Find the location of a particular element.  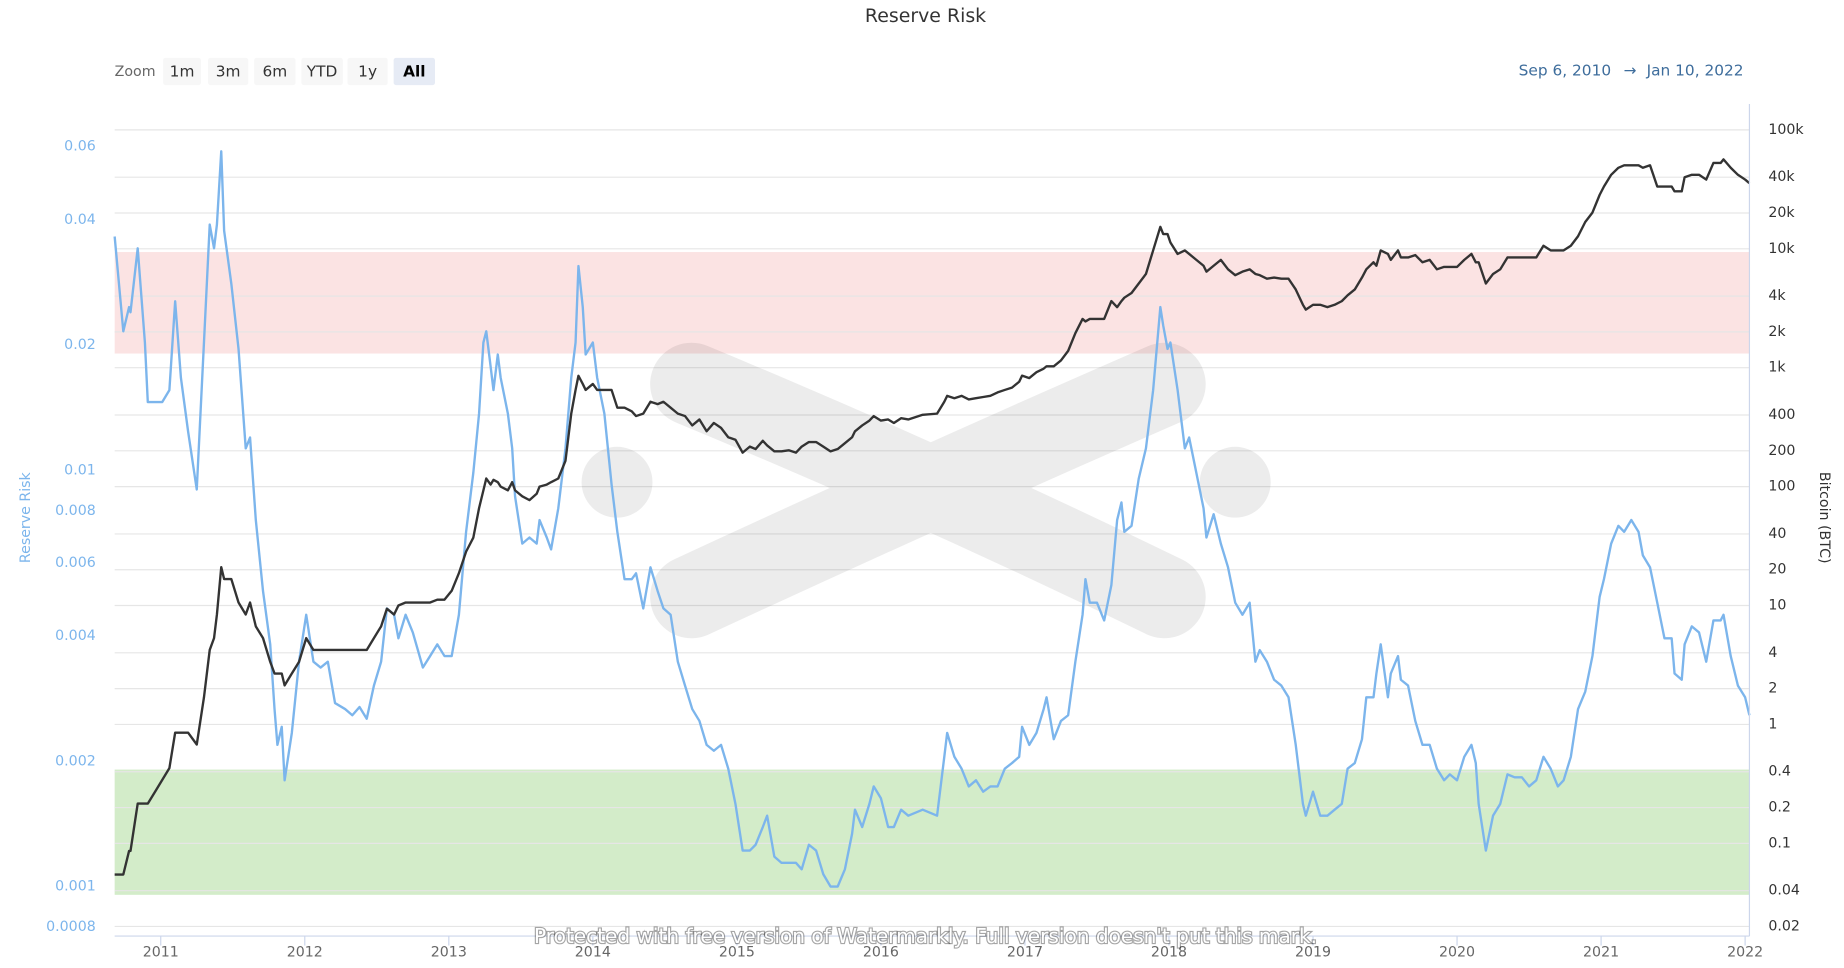

zoom-button-label: 1m is located at coordinates (182, 72).